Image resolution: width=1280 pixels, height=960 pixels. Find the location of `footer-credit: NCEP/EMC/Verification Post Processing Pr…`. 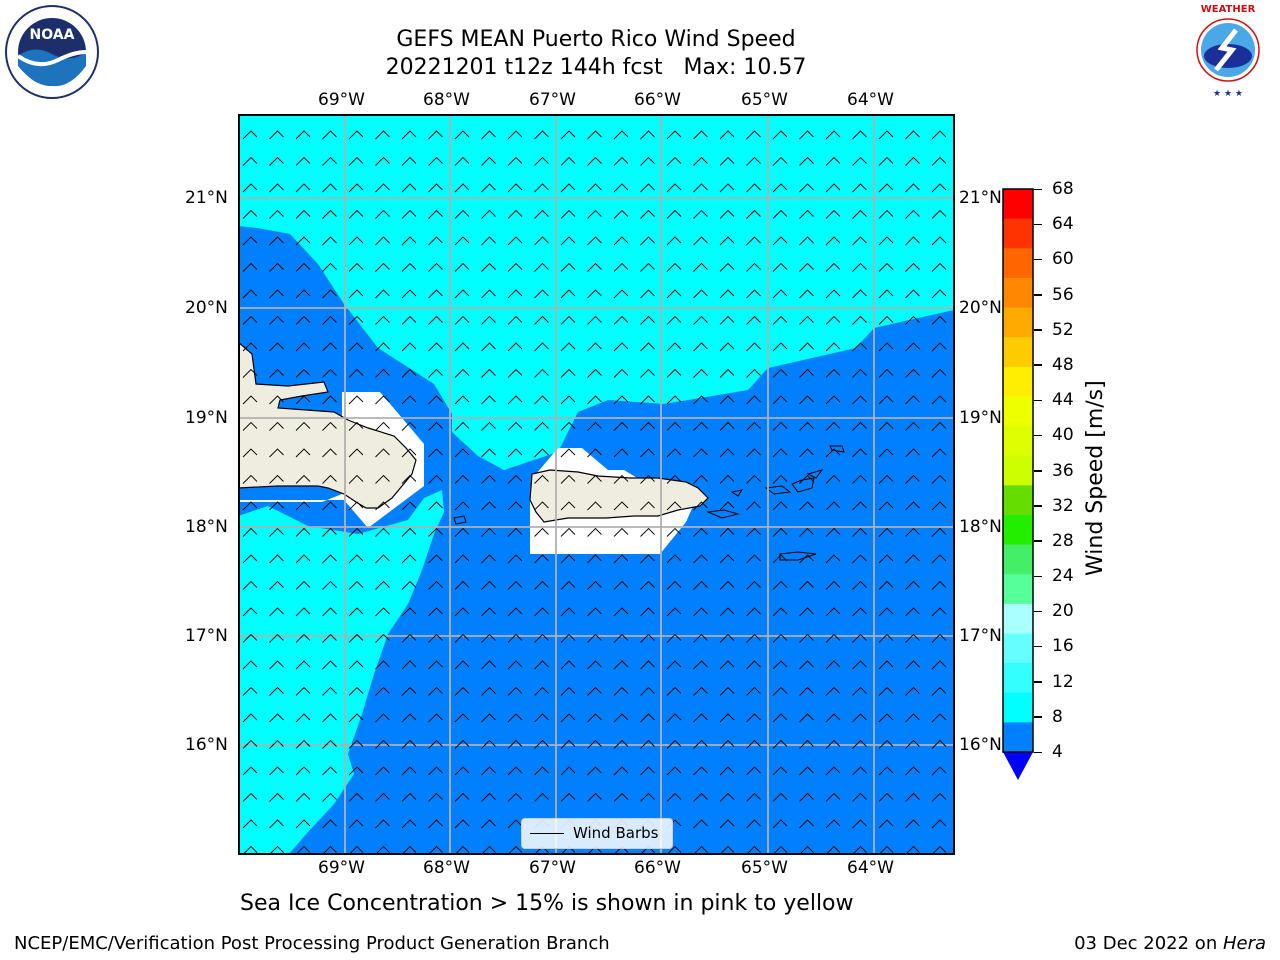

footer-credit: NCEP/EMC/Verification Post Processing Pr… is located at coordinates (312, 943).